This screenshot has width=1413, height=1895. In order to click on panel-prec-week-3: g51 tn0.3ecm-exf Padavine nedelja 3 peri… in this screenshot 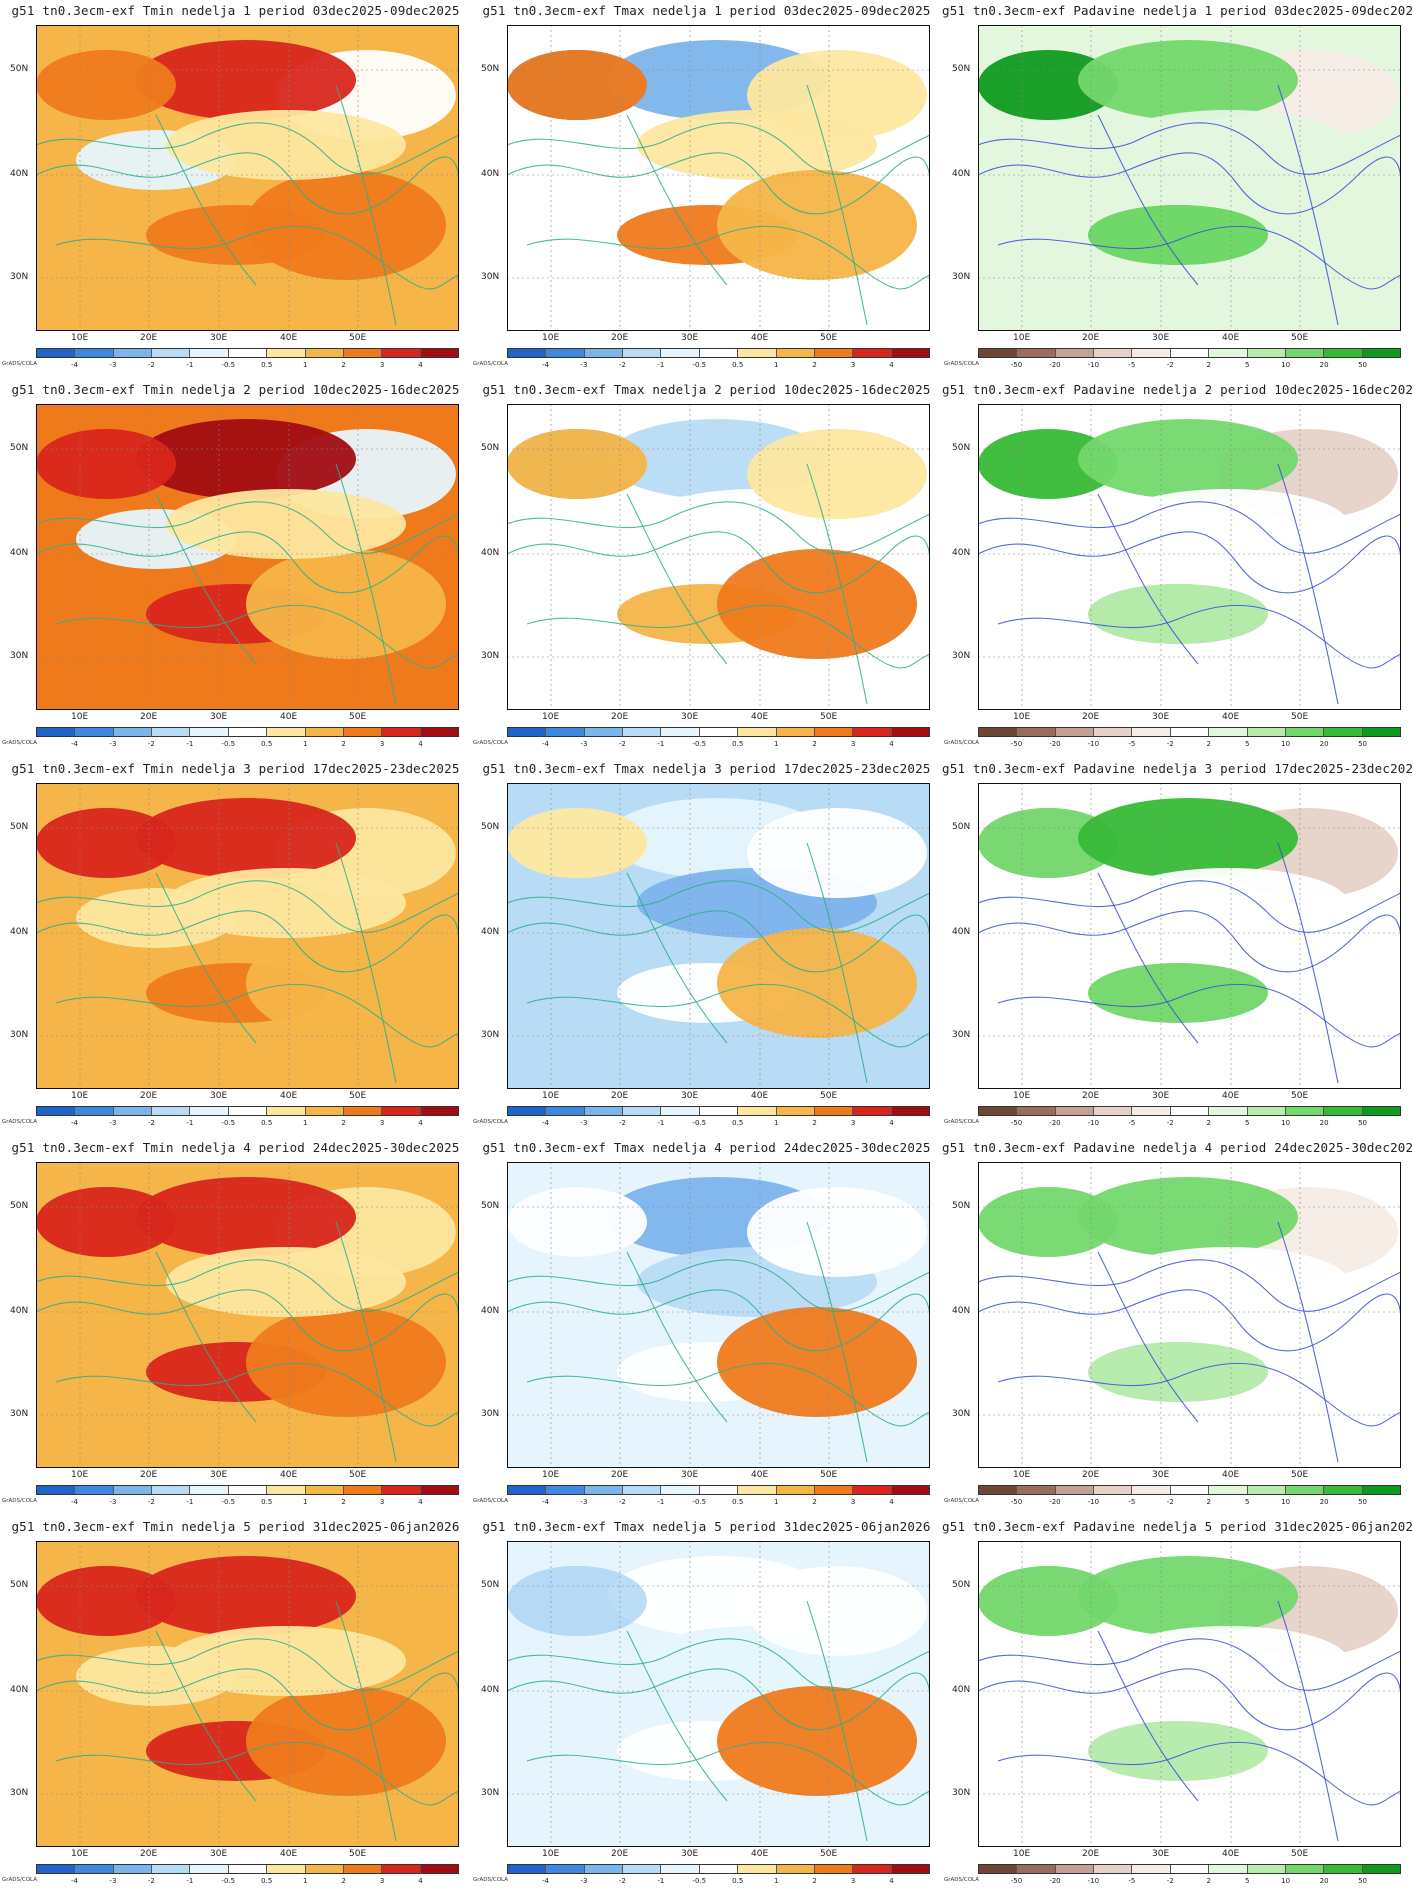, I will do `click(1177, 947)`.